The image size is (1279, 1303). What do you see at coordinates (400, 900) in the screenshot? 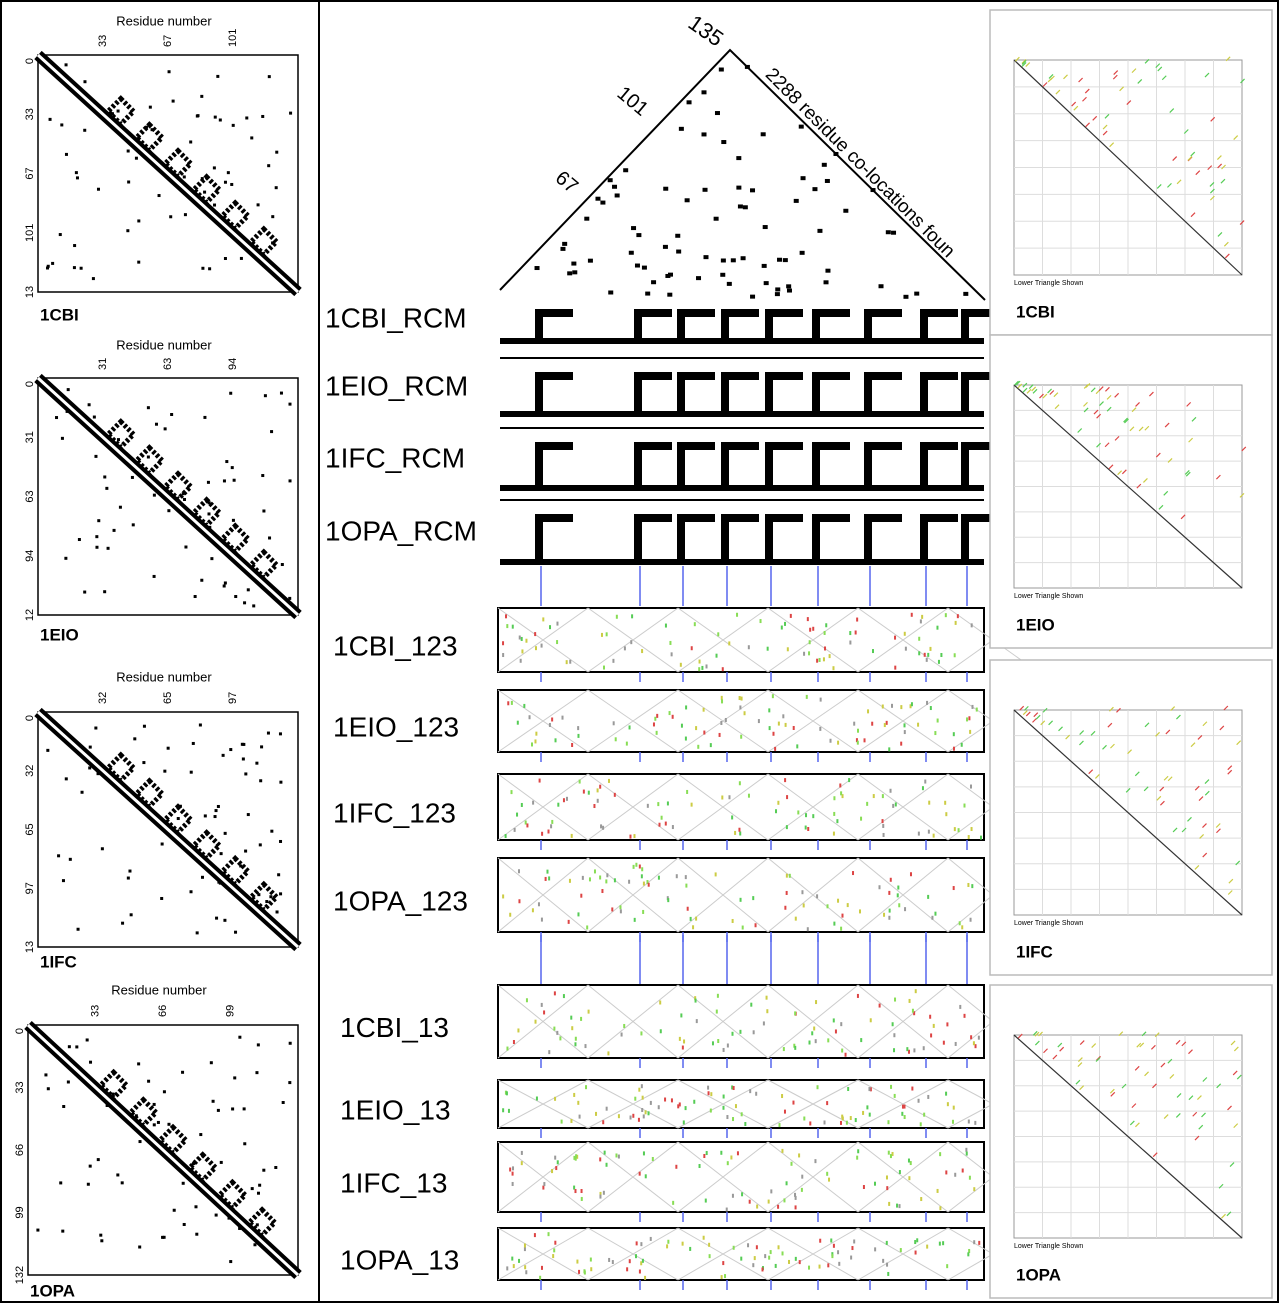
I see `row-label: 1OPA_123` at bounding box center [400, 900].